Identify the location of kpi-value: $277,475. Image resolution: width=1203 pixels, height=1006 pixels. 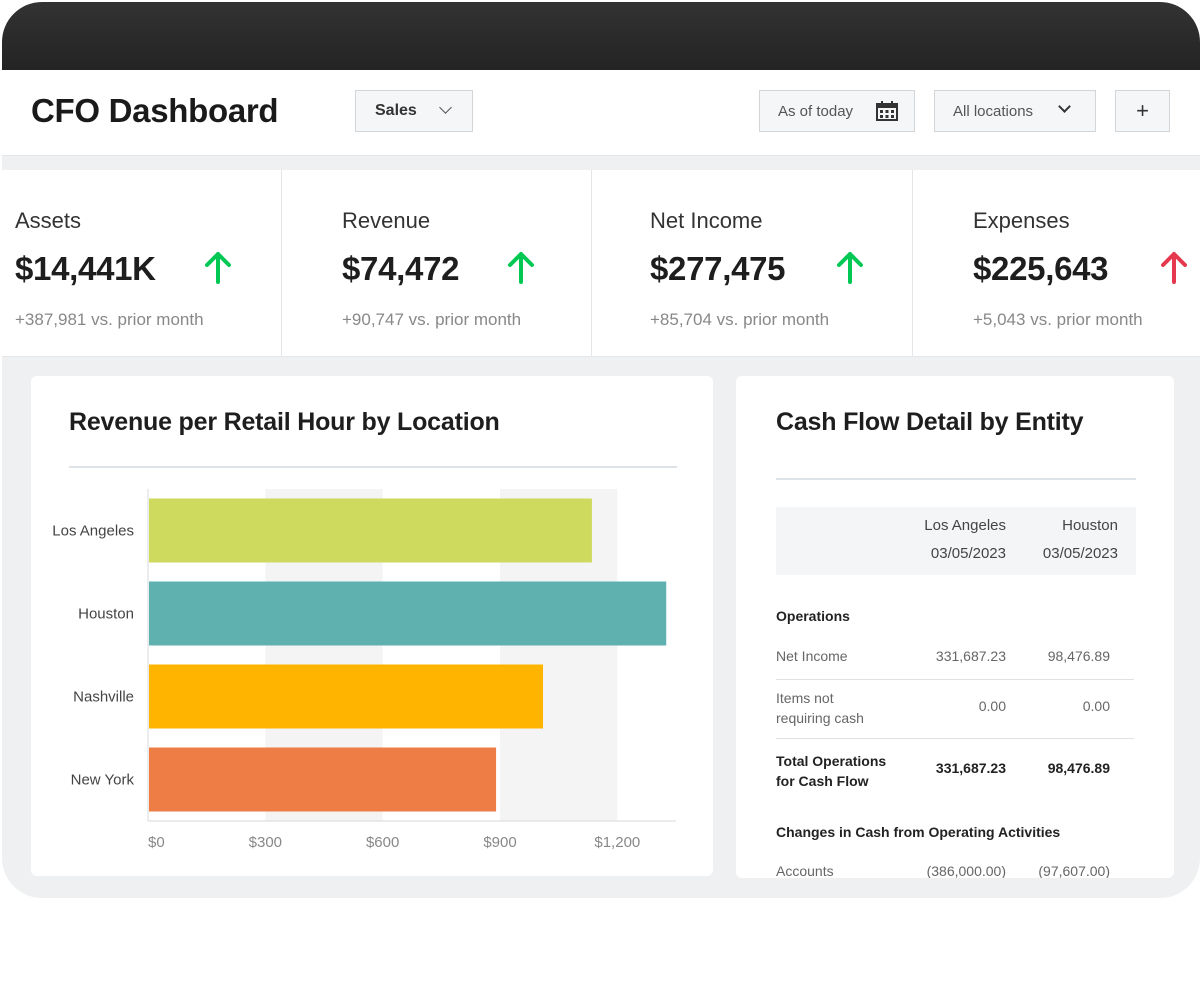
(718, 268).